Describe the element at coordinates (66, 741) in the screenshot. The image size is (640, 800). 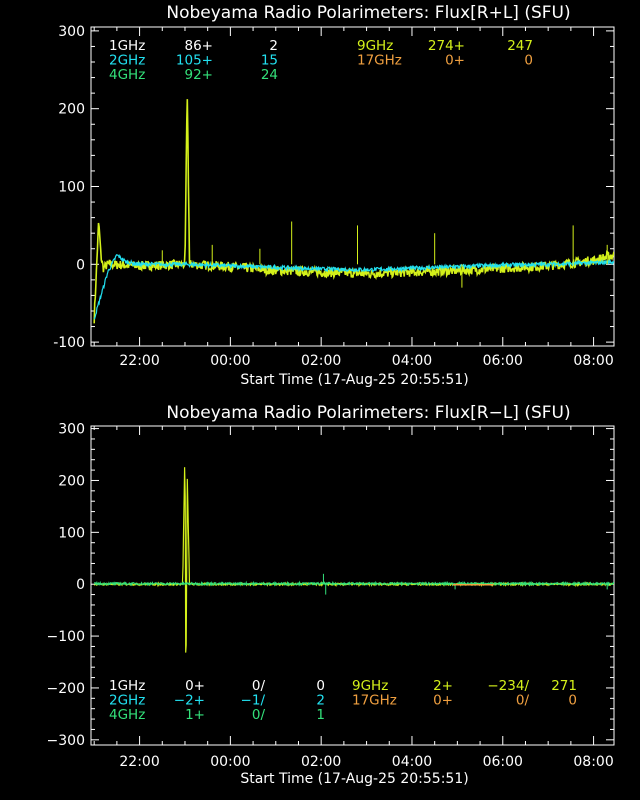
I see `y-tick-label: −300` at that location.